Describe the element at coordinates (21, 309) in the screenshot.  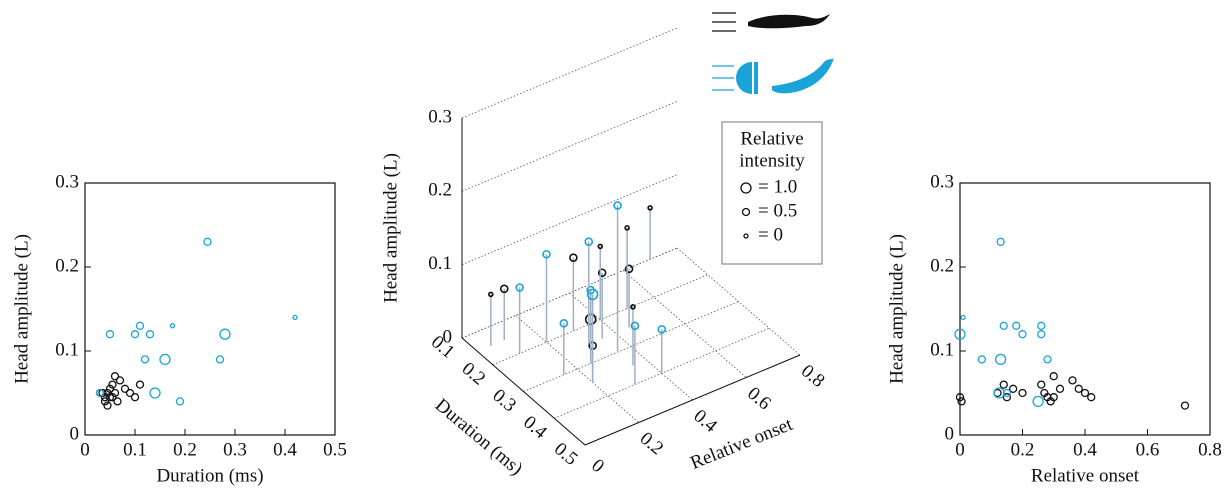
I see `y-axis-label: Head amplitude (L)` at that location.